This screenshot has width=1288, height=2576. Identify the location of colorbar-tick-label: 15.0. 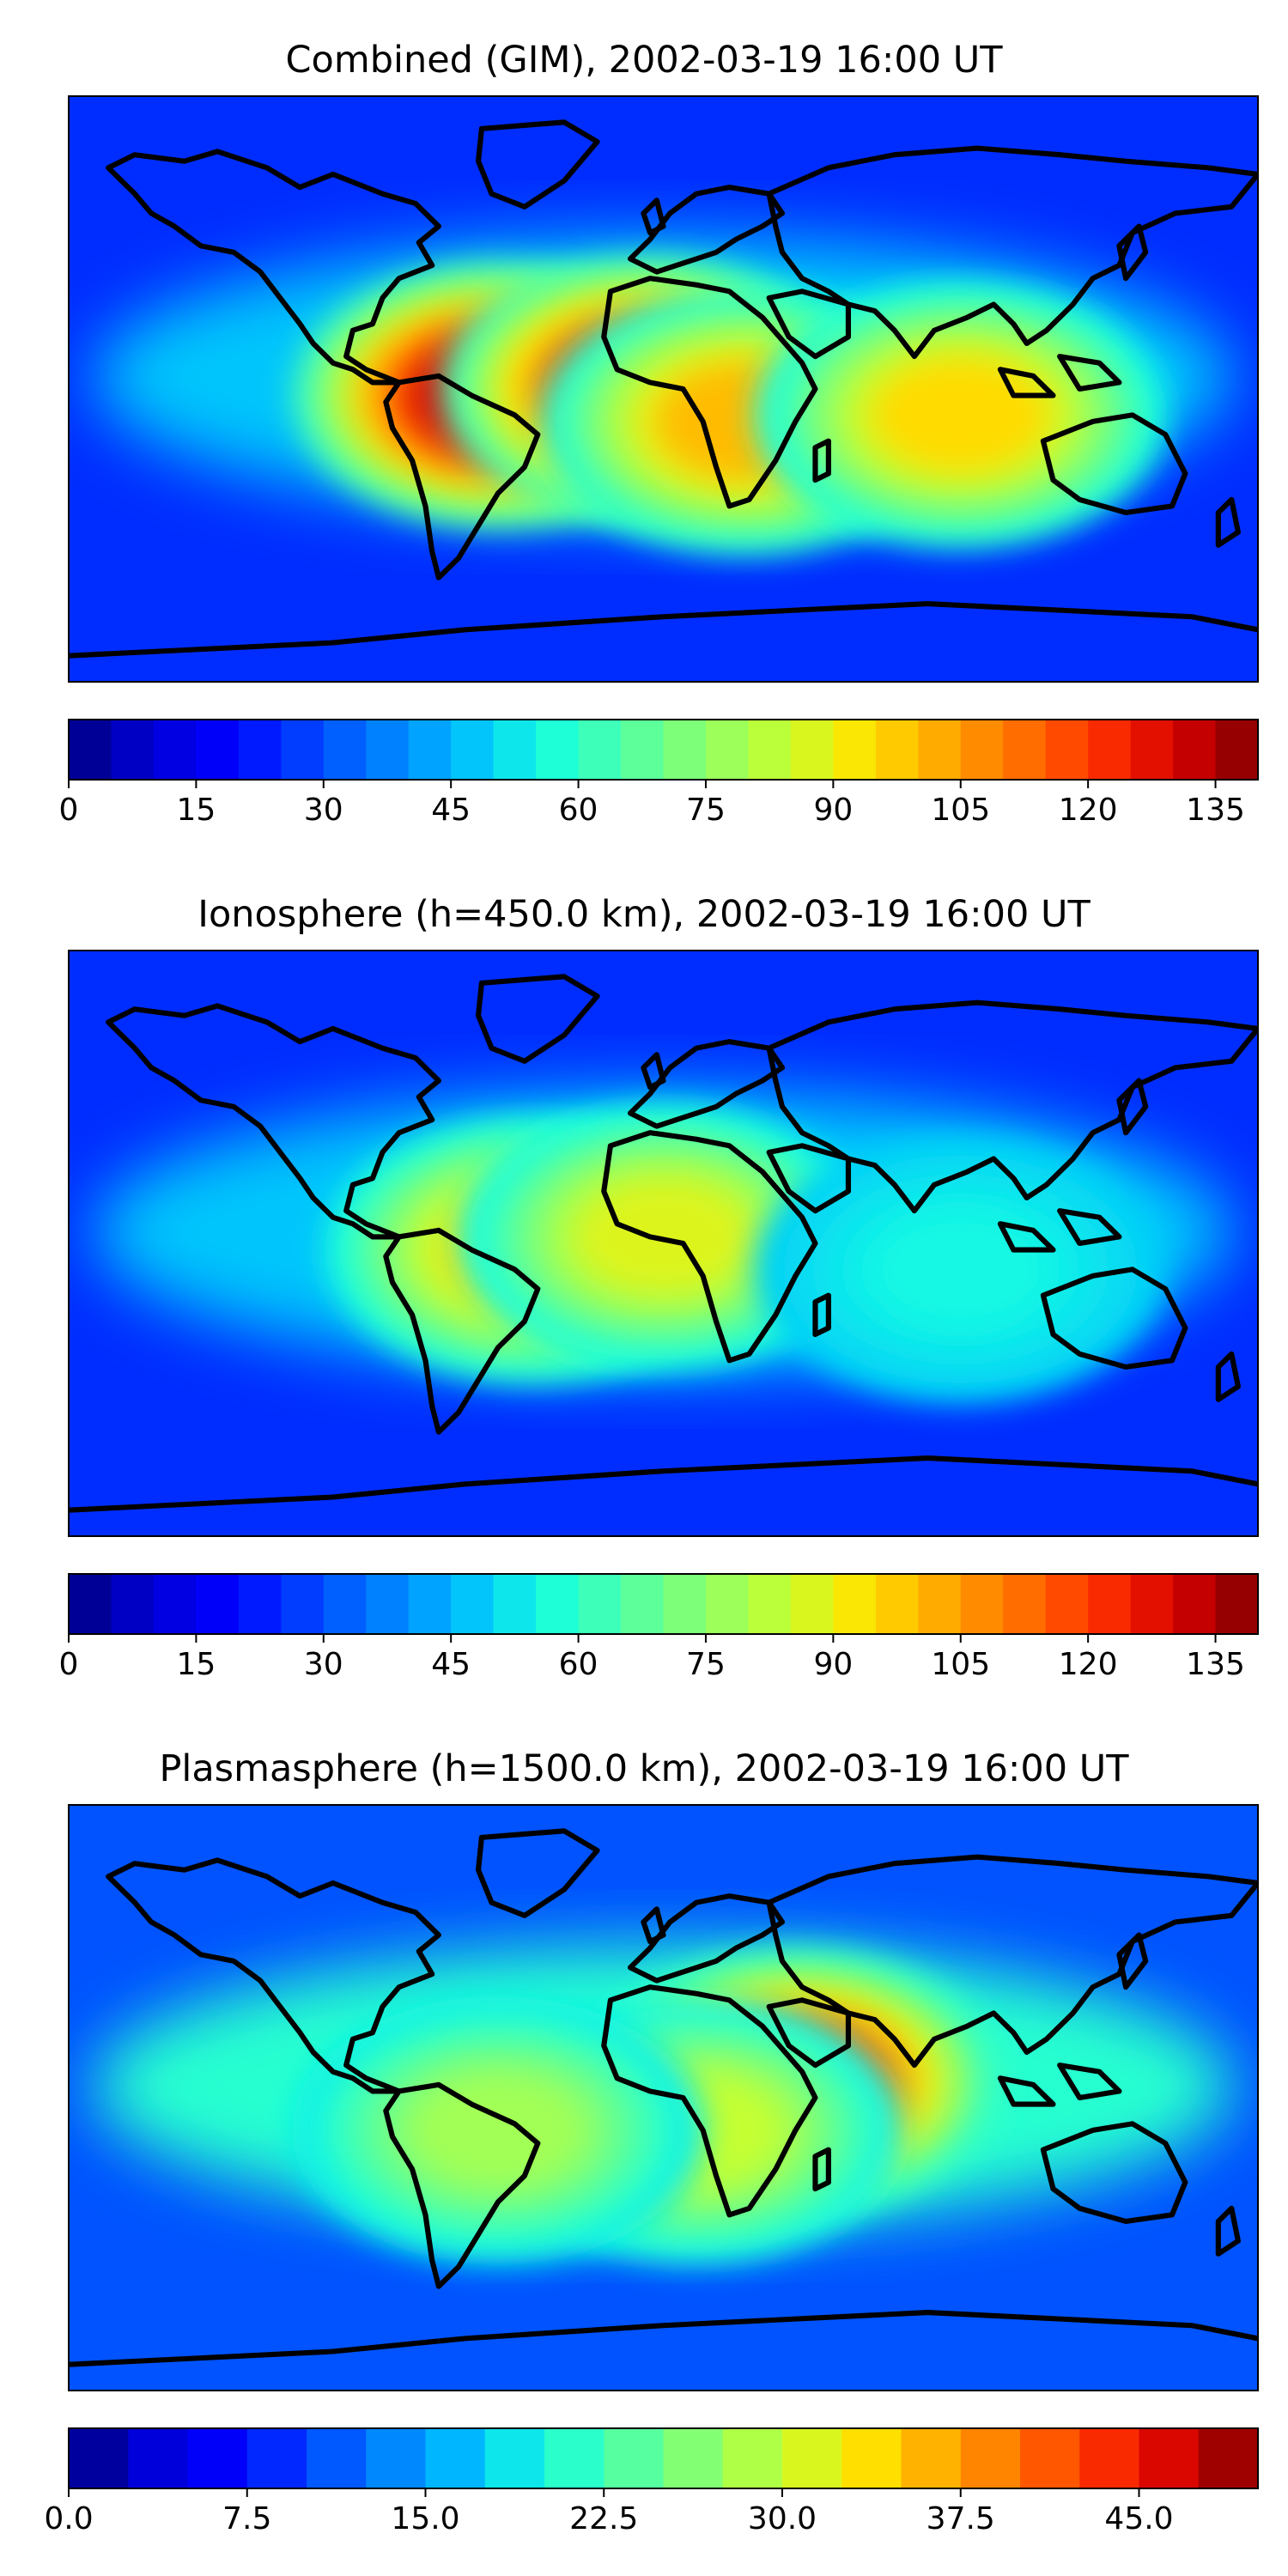
(425, 2519).